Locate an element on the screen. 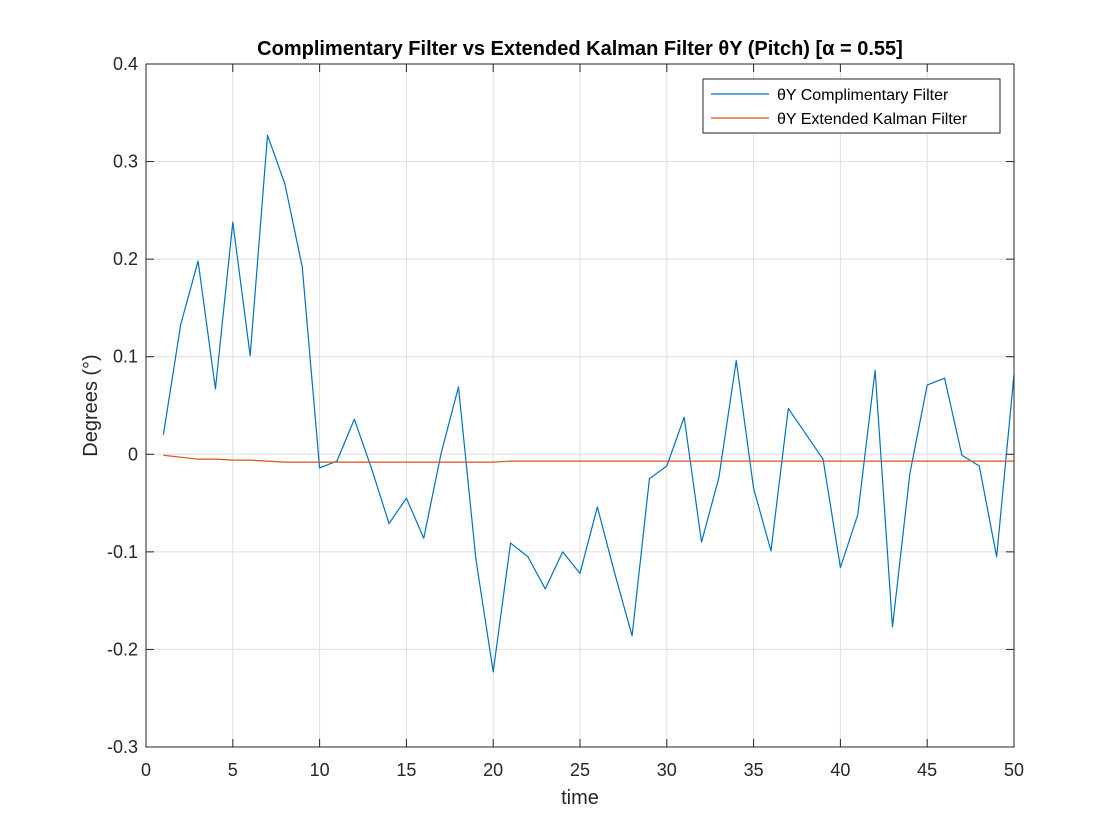  y-tick-label: 0.1 is located at coordinates (125, 357).